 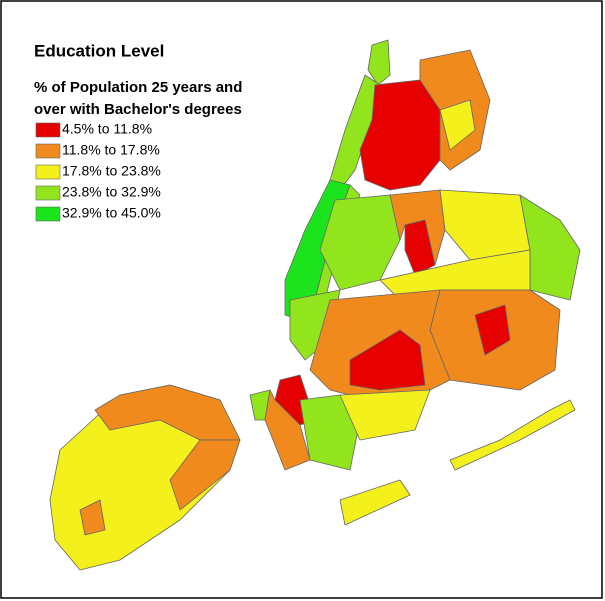 I want to click on legend-label: 23.8% to 32.9%, so click(x=111, y=192).